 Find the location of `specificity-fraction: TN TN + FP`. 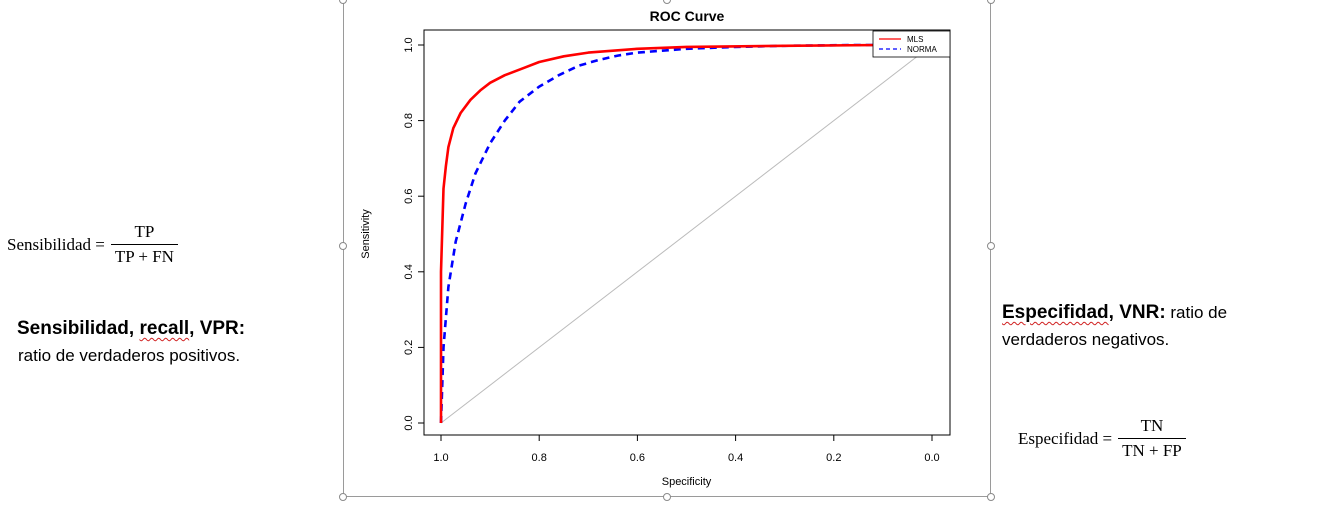

specificity-fraction: TN TN + FP is located at coordinates (1152, 438).